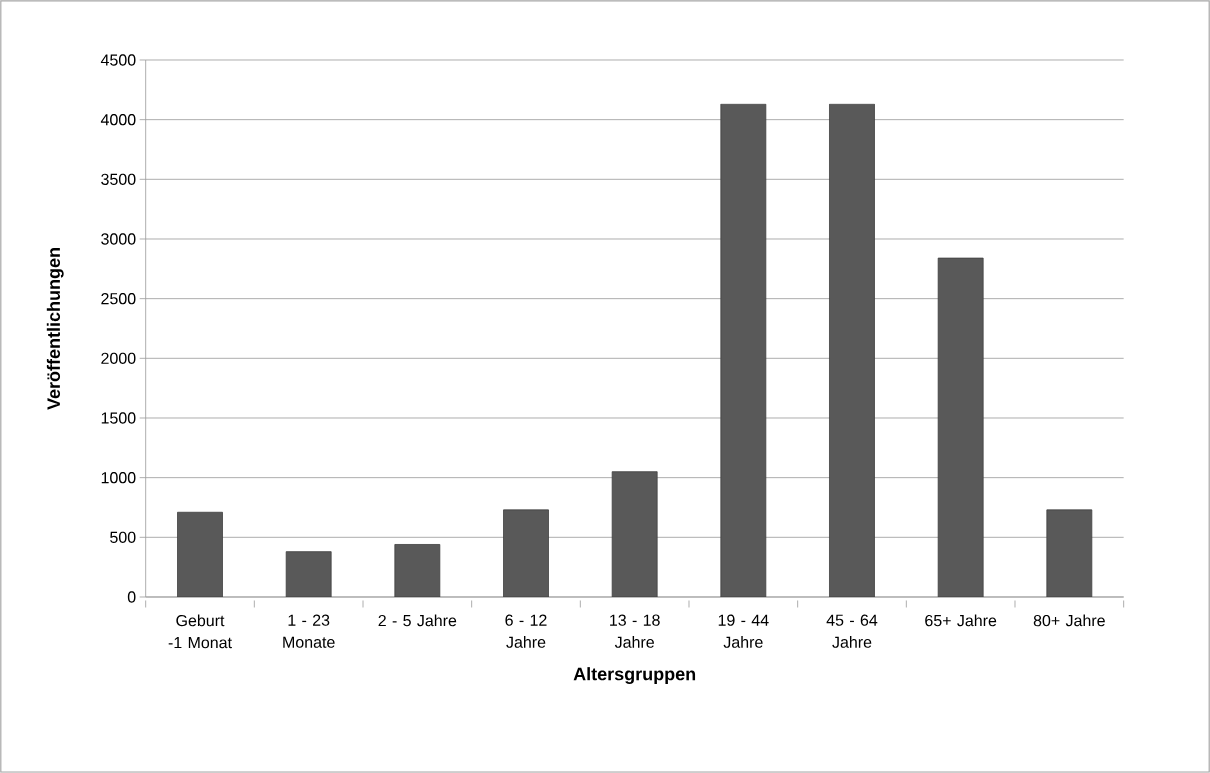  I want to click on y-tick-label: 4000, so click(118, 120).